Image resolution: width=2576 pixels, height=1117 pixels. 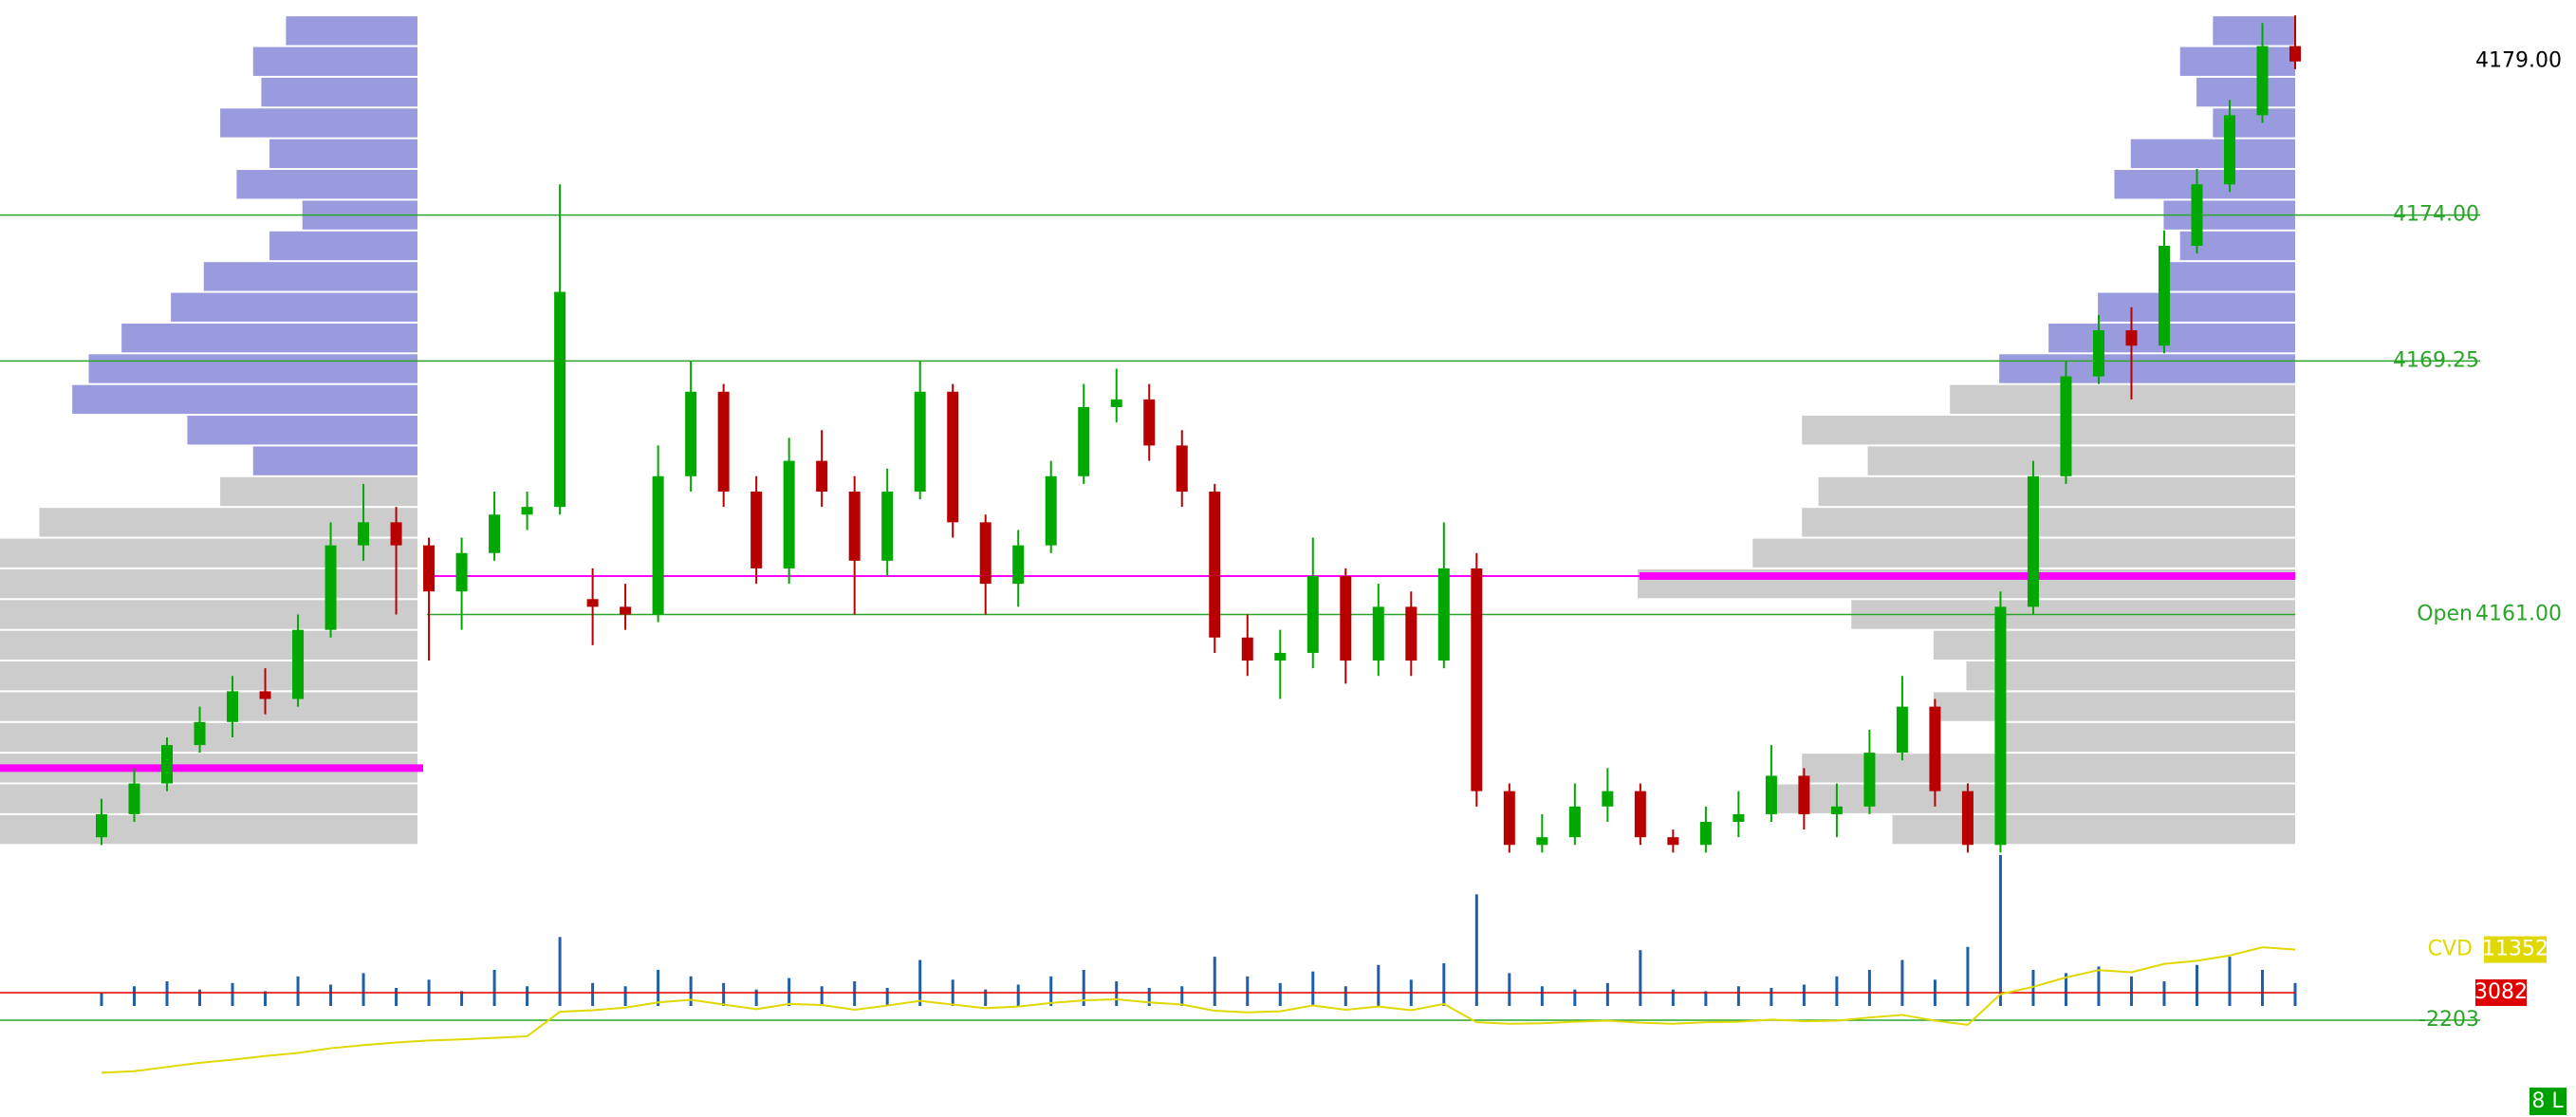 I want to click on open-label: Open, so click(x=2445, y=613).